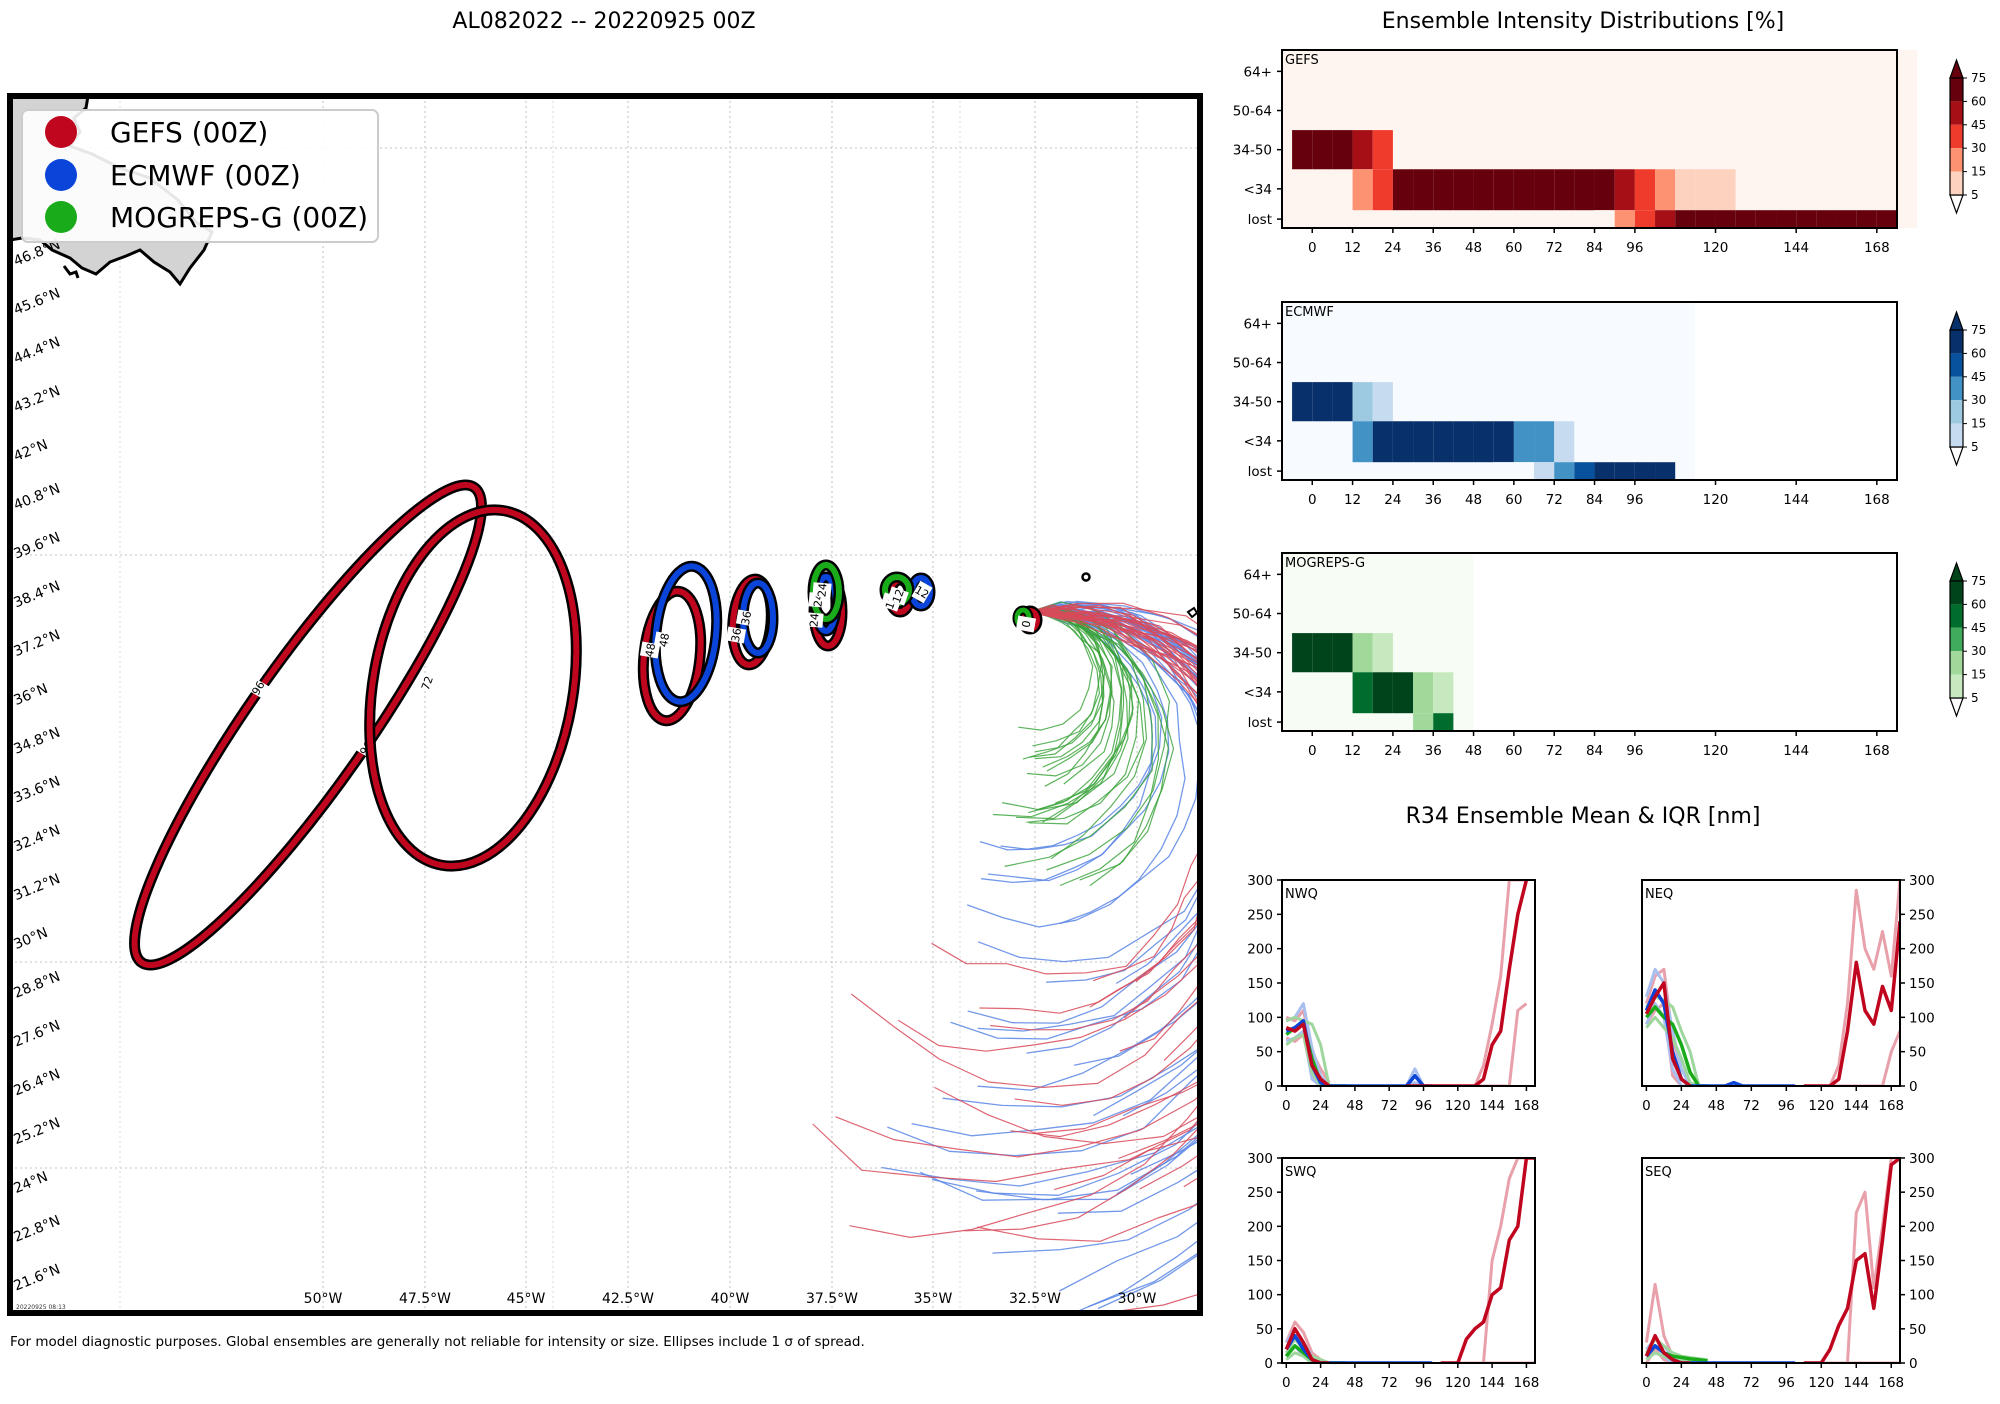  What do you see at coordinates (1352, 500) in the screenshot?
I see `heatmap-x-tick: 12` at bounding box center [1352, 500].